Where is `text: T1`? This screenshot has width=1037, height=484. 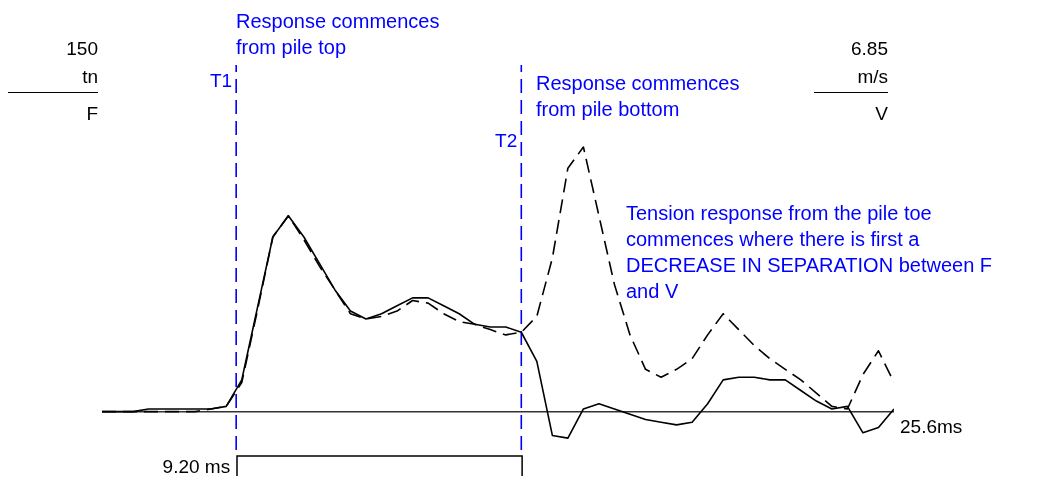
text: T1 is located at coordinates (221, 80).